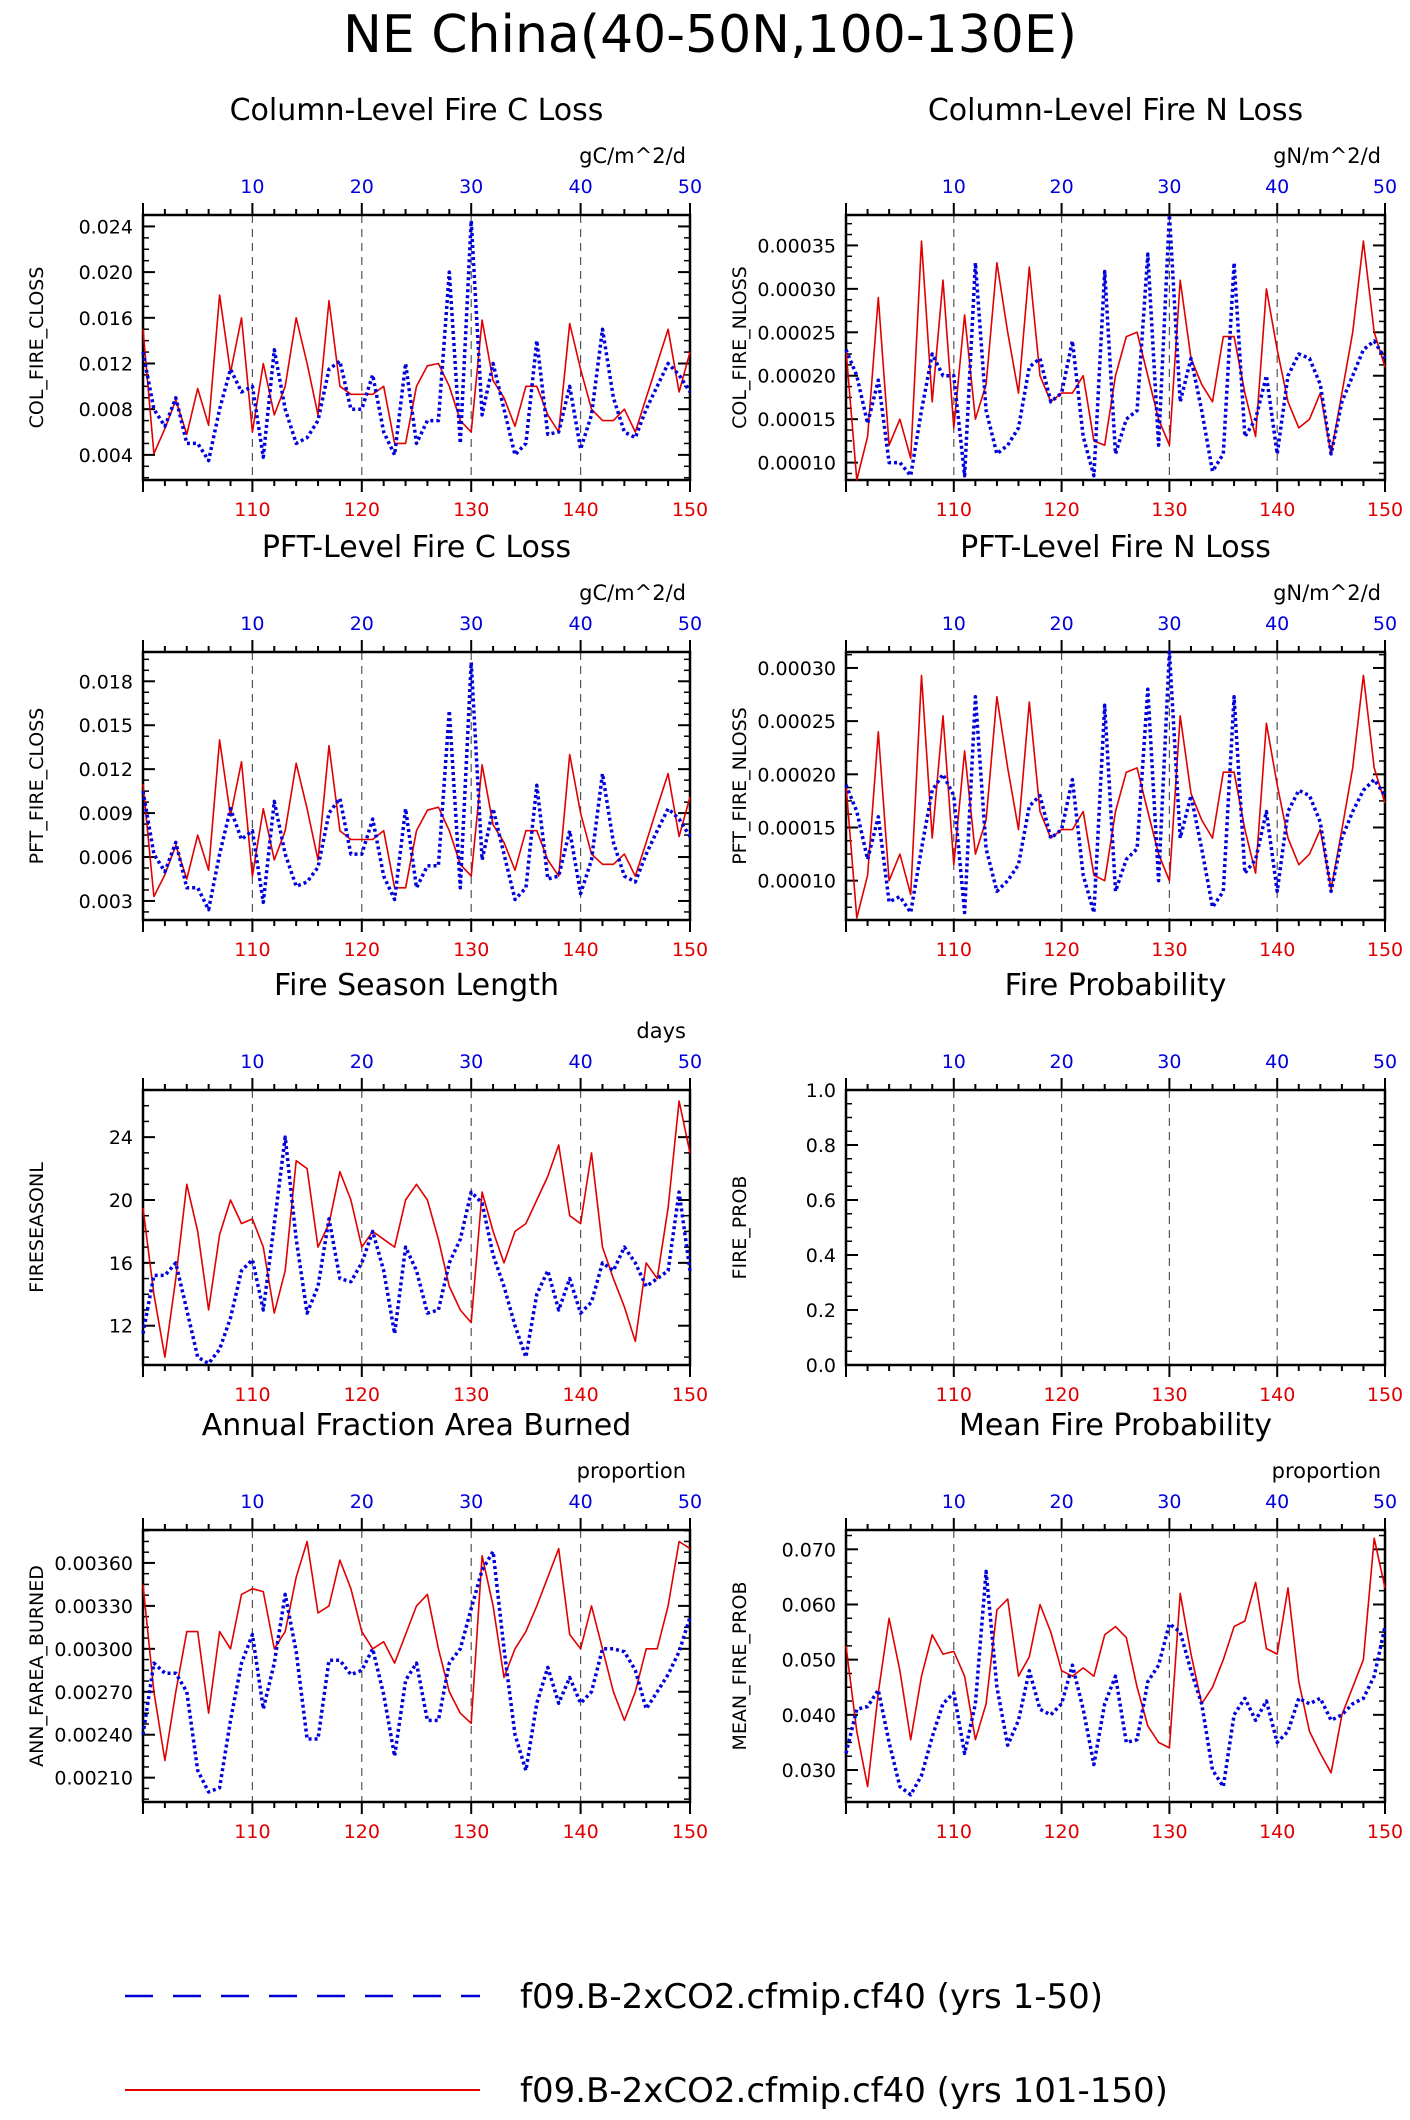 The image size is (1410, 2120). Describe the element at coordinates (796, 669) in the screenshot. I see `y-tick-label: 0.00030` at that location.